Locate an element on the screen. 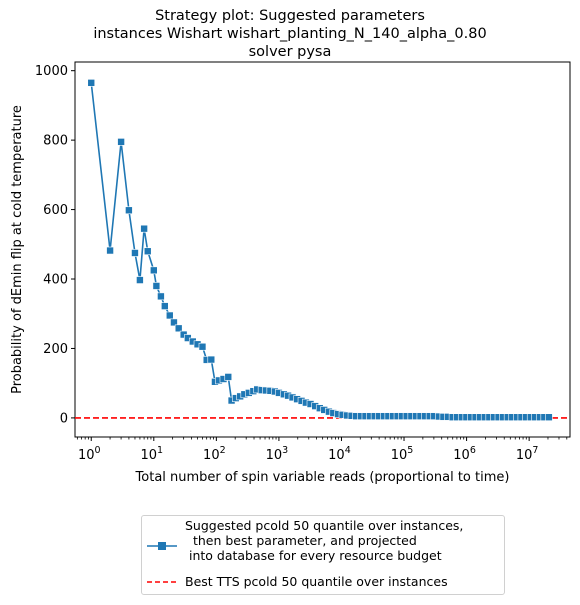 The width and height of the screenshot is (580, 605). x-tick-label: 10⁵ is located at coordinates (402, 454).